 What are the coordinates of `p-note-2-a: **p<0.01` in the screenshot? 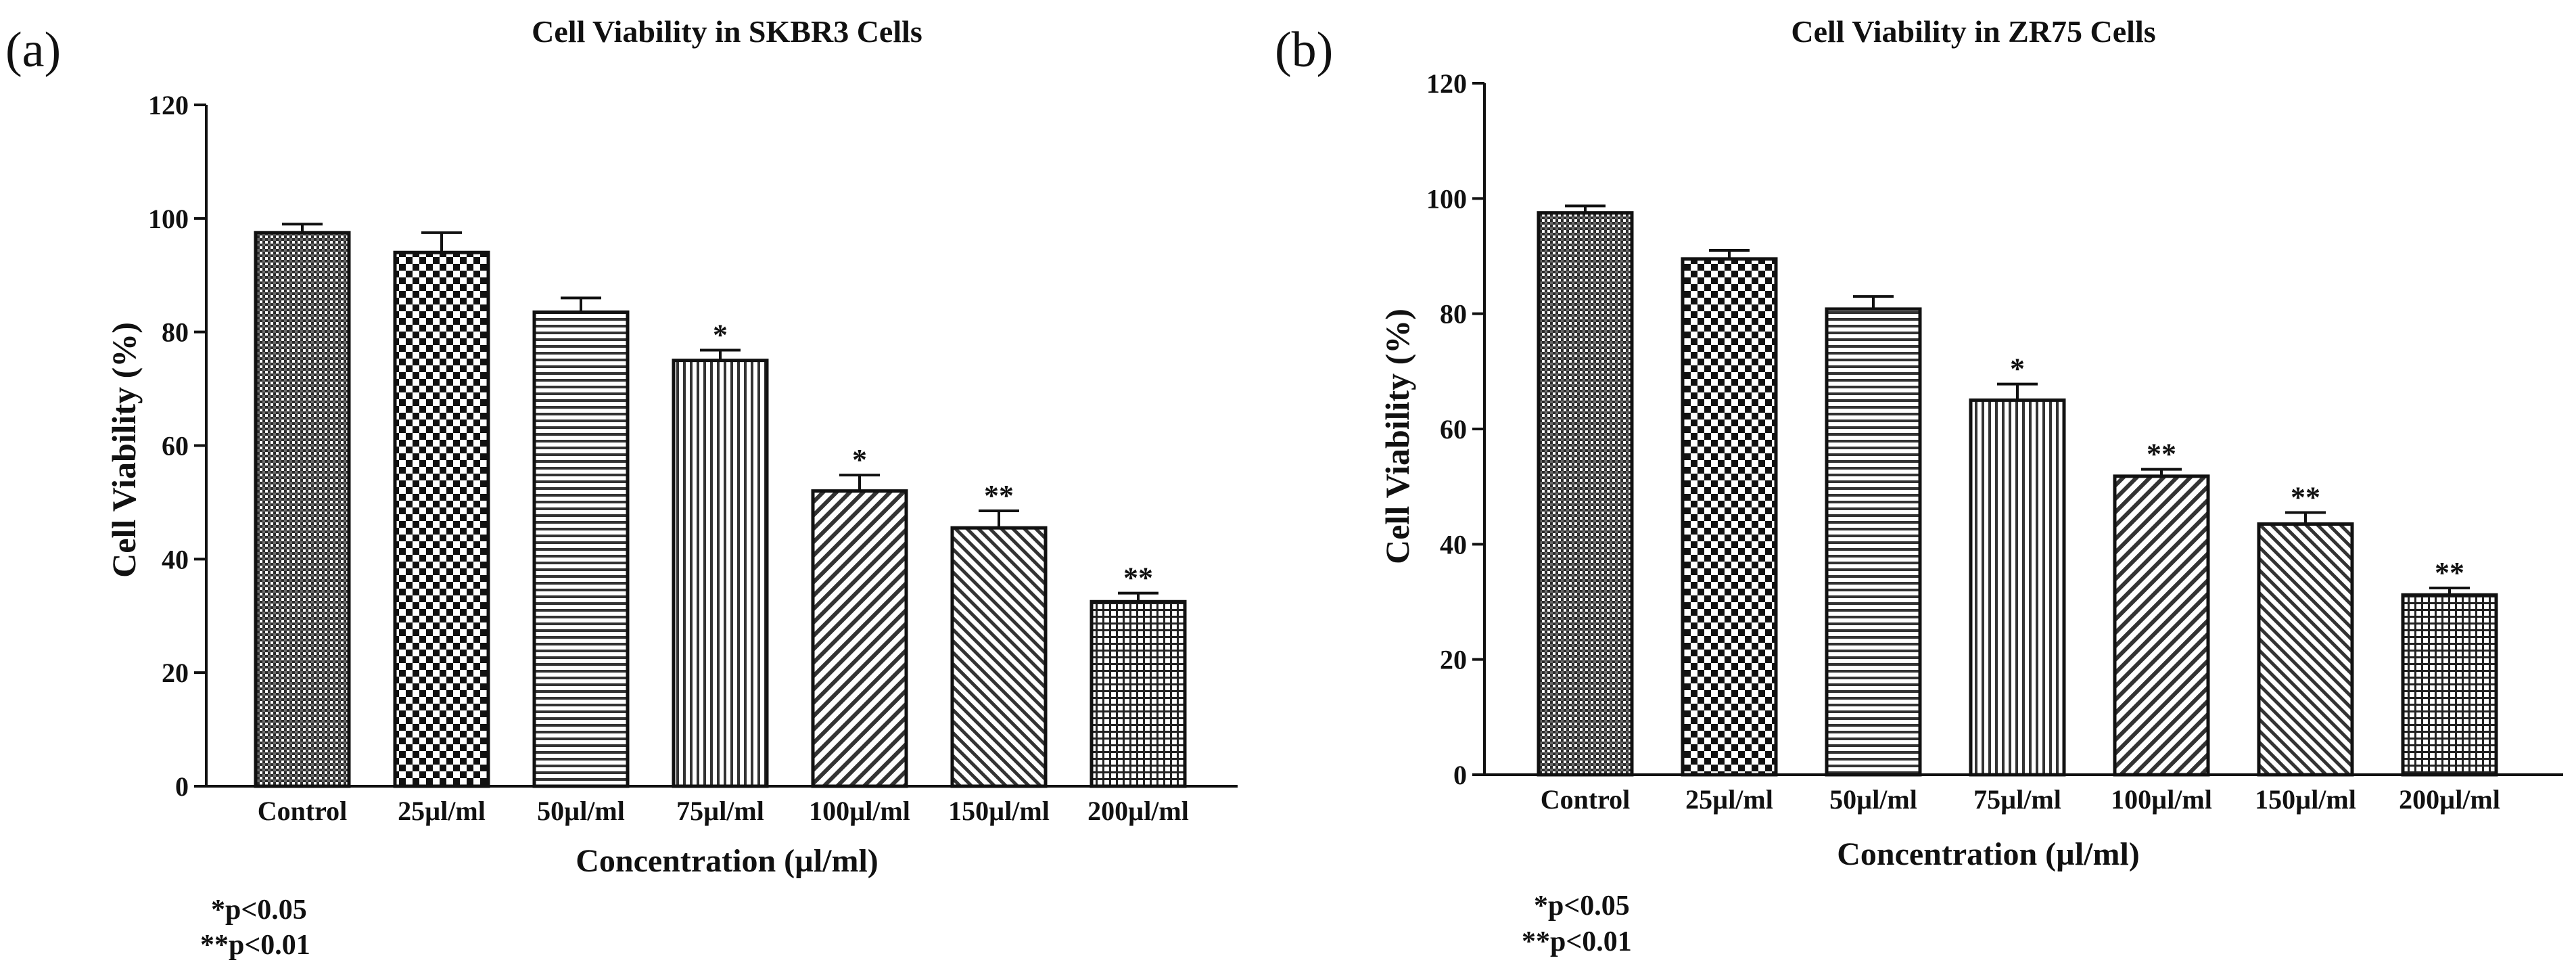 It's located at (255, 945).